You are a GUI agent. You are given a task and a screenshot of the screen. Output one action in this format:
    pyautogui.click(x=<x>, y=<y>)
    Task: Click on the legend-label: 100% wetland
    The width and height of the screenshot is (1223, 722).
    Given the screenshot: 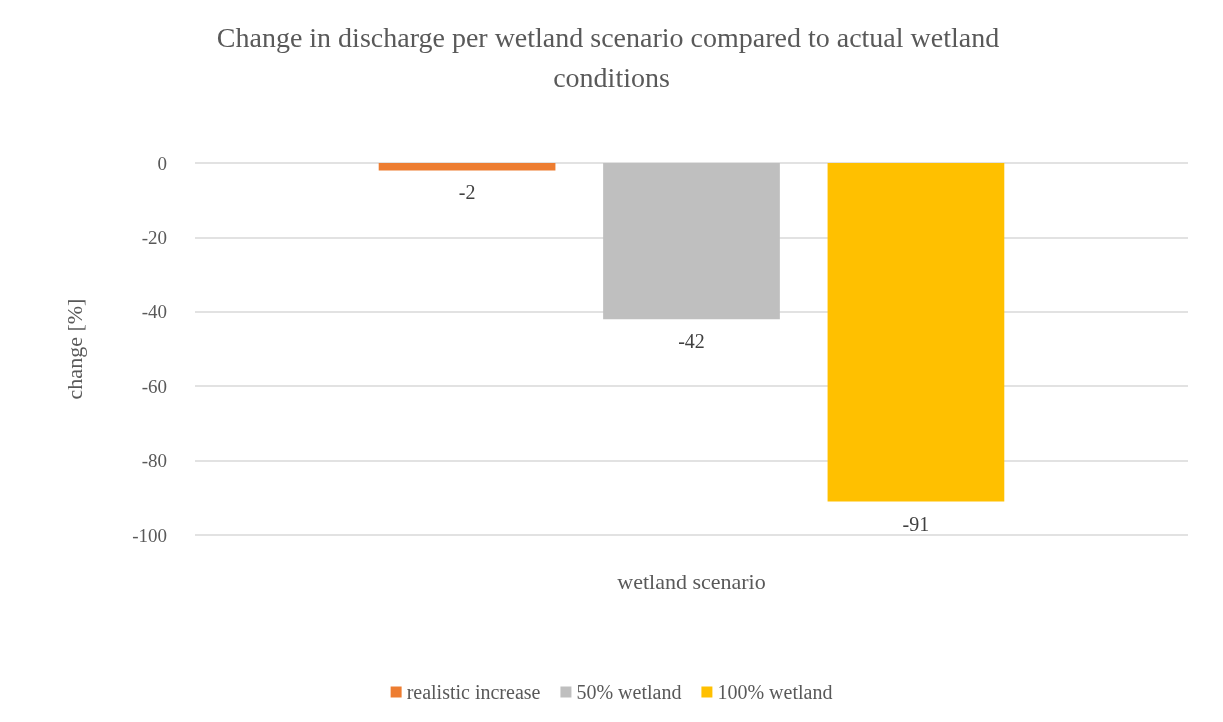 What is the action you would take?
    pyautogui.click(x=775, y=692)
    